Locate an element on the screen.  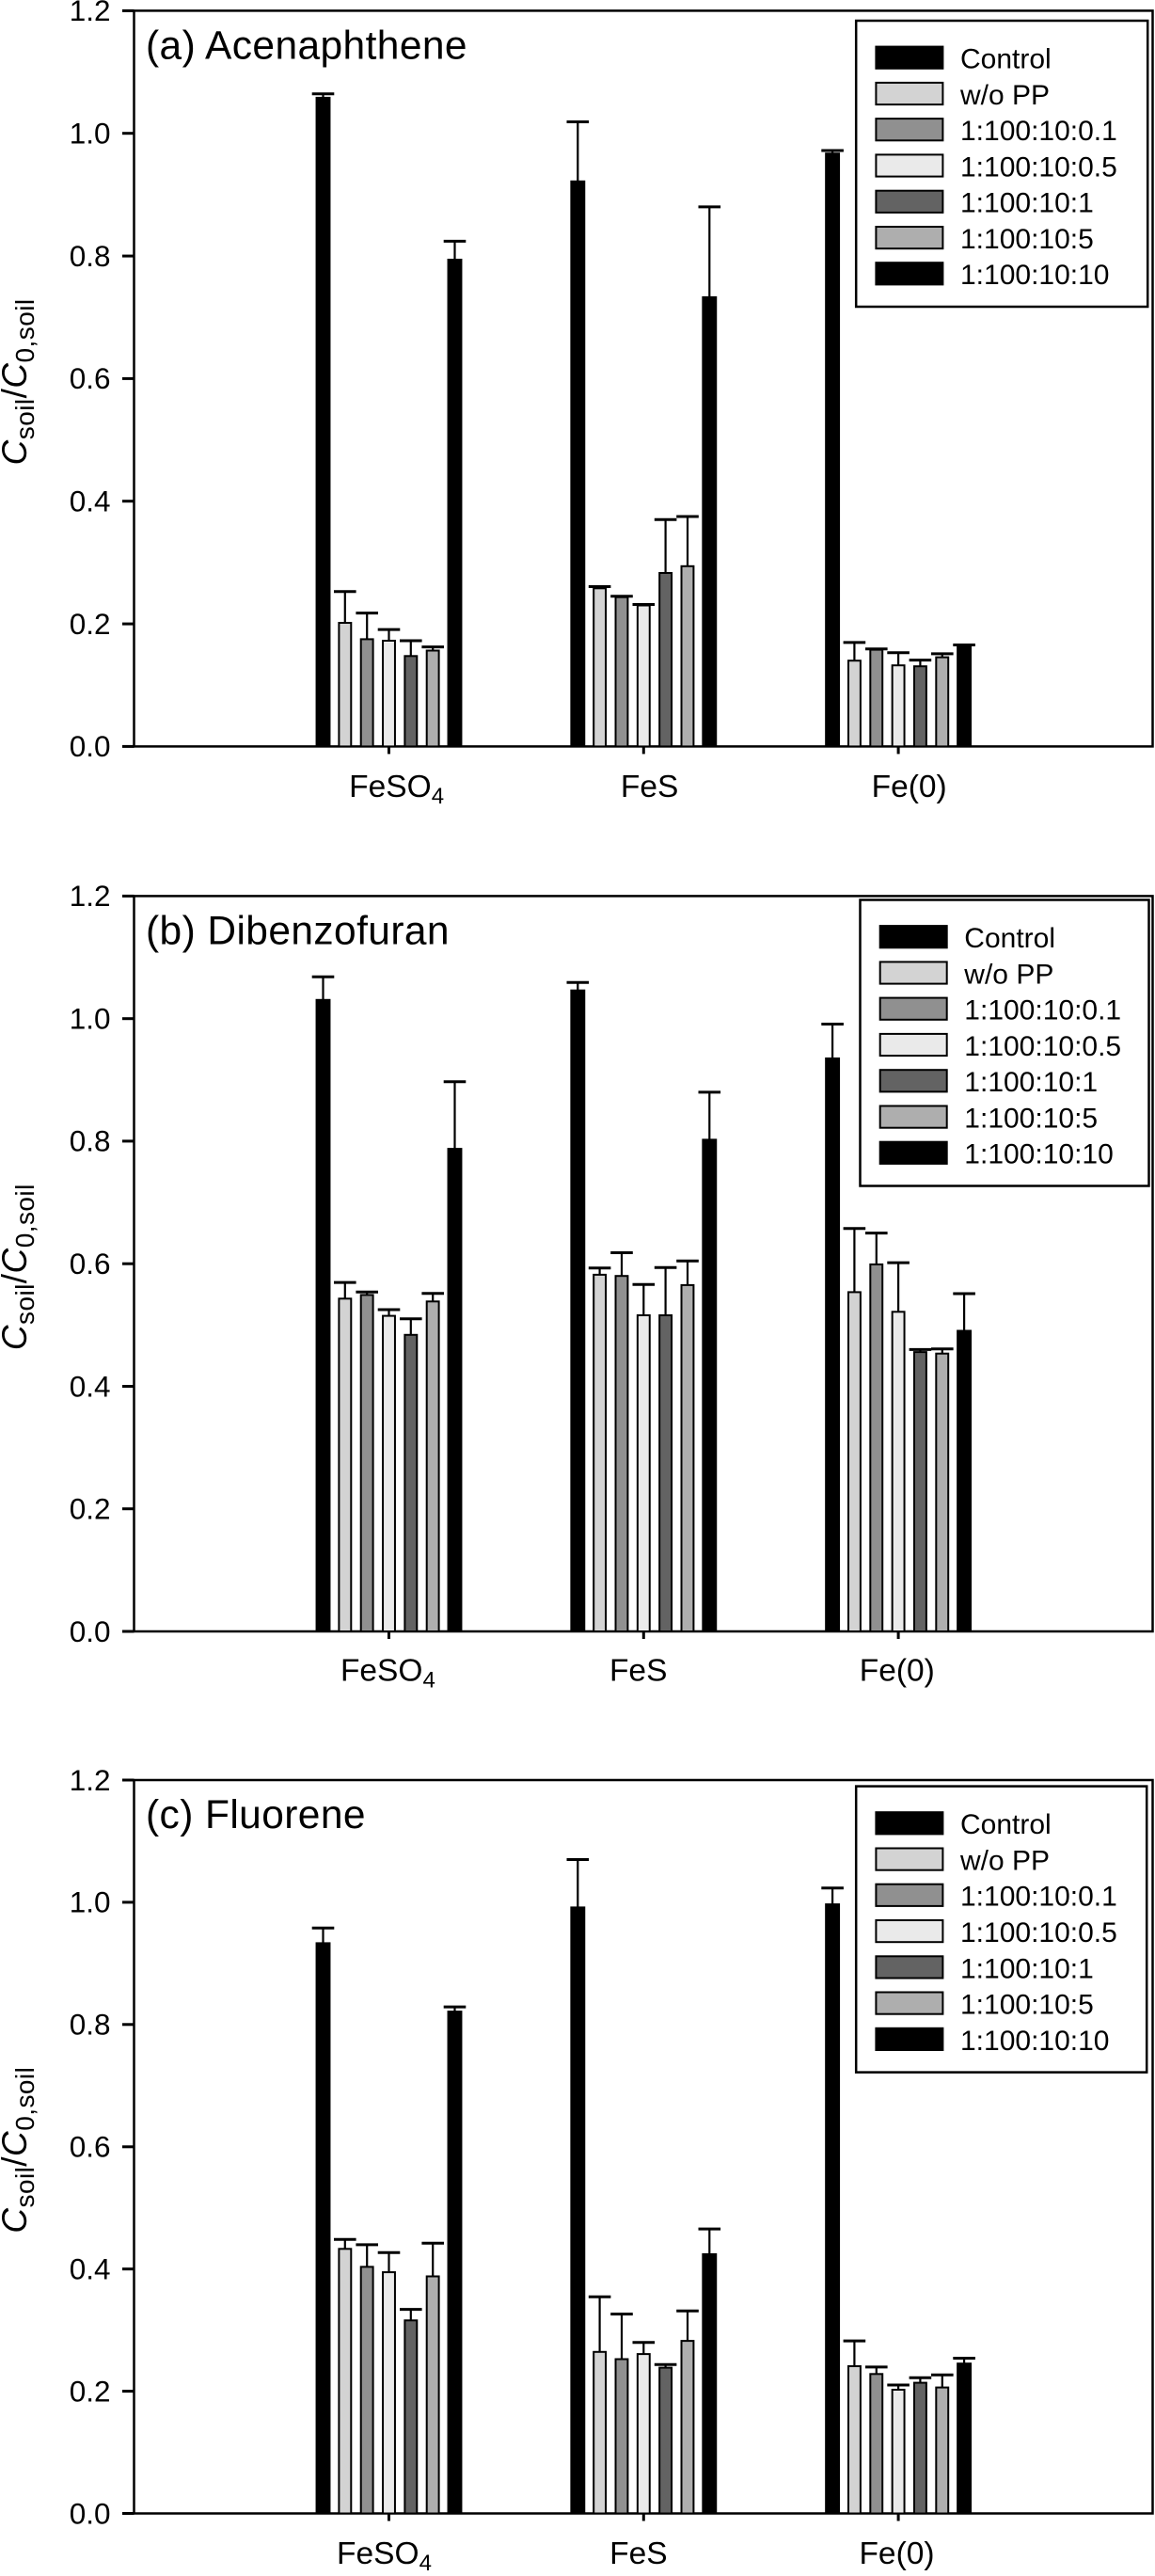
svg-text: (a) Acenaphthene is located at coordinates (306, 46).